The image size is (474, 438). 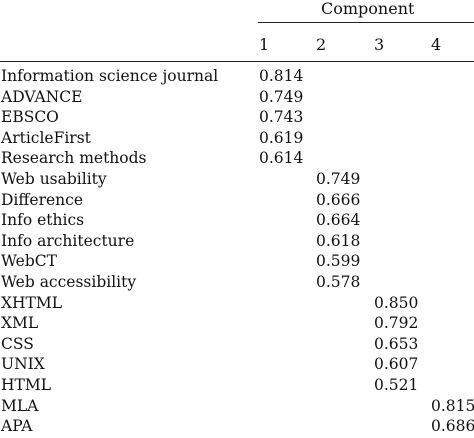 I want to click on loading-value: 0.686, so click(x=452, y=426).